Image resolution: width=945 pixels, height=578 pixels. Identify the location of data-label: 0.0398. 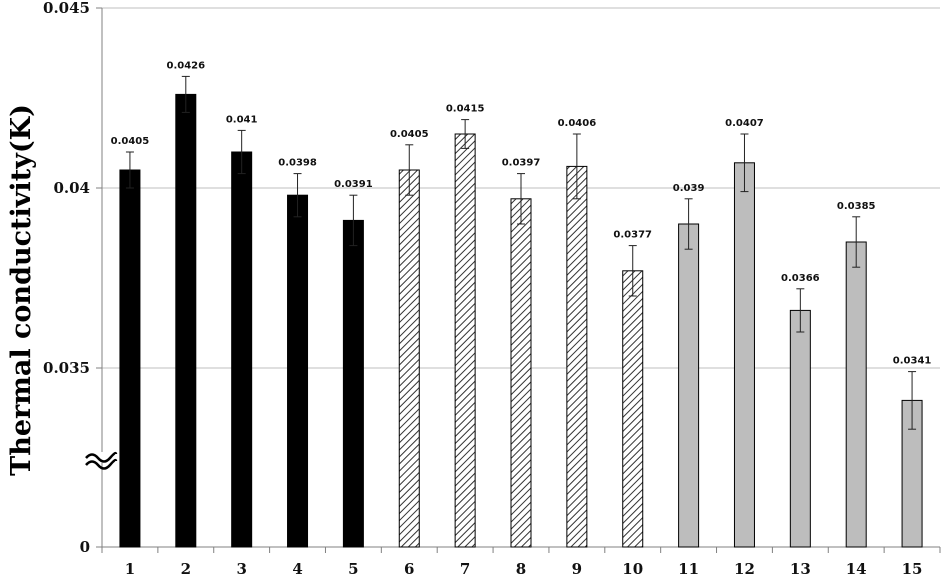
(297, 163).